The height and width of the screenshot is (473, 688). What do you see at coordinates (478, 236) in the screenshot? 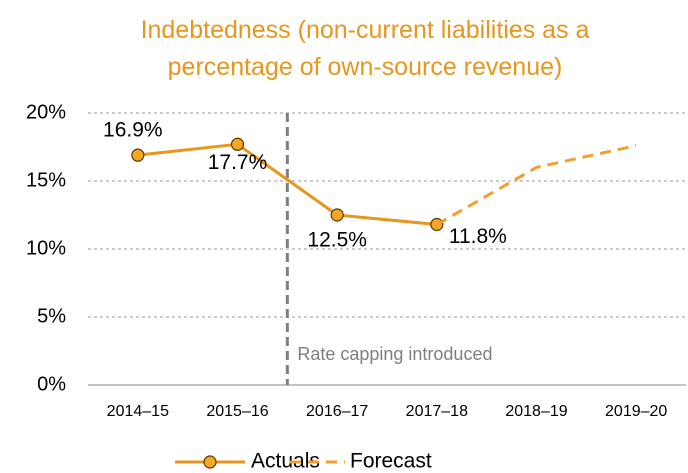
I see `data-label: 11.8%` at bounding box center [478, 236].